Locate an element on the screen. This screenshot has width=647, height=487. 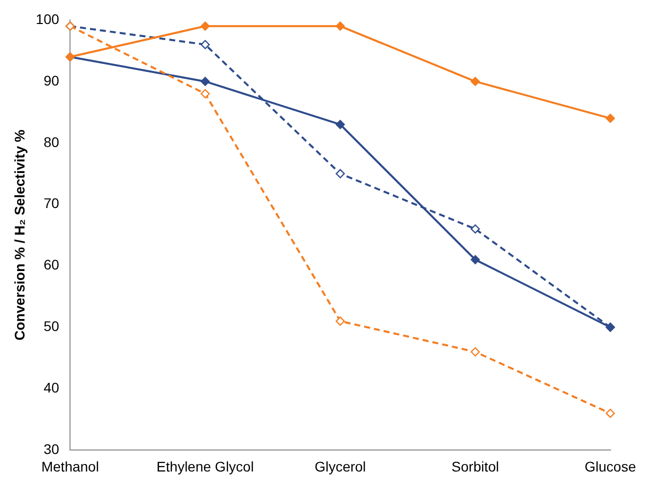
y-axis-title: Conversion % / H₂ Selectivity % is located at coordinates (19, 235).